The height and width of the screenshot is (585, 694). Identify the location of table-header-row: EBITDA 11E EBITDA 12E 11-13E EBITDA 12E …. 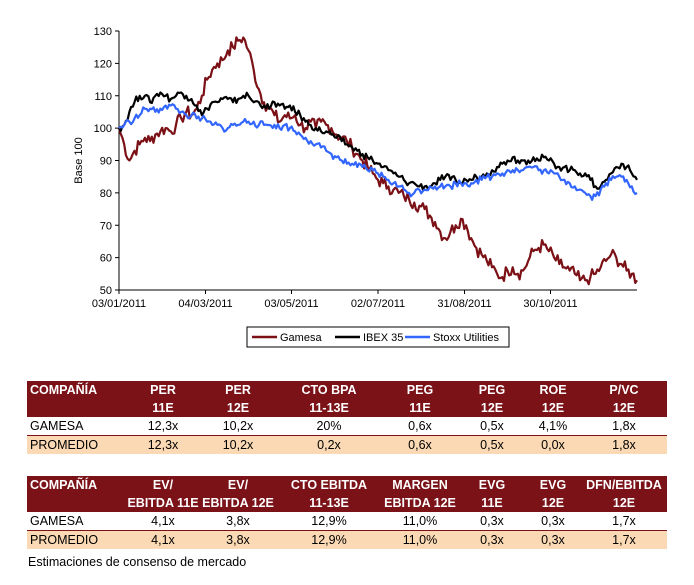
(347, 503).